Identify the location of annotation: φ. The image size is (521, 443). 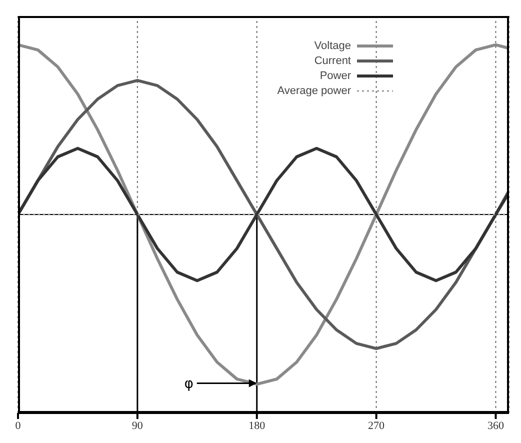
(189, 384).